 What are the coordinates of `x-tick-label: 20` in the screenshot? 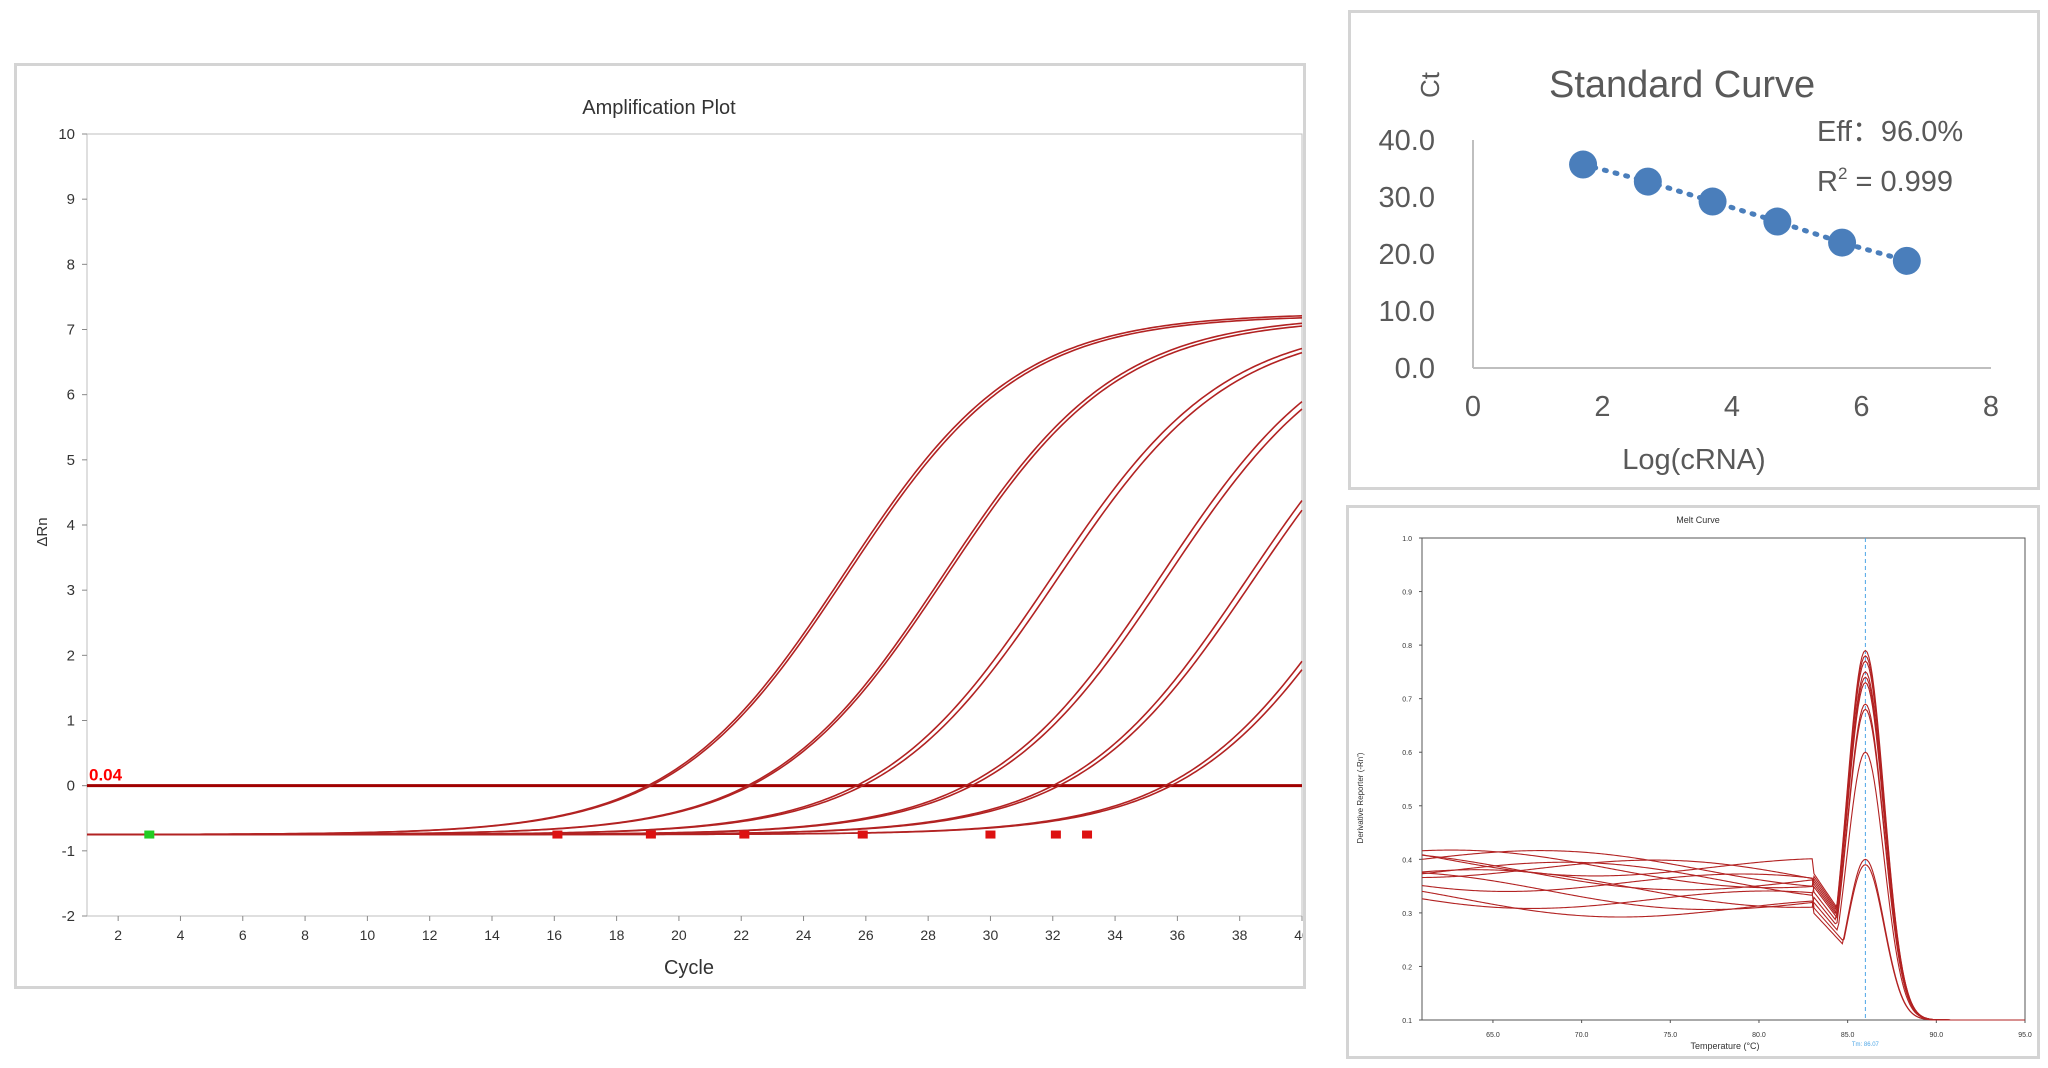 It's located at (679, 935).